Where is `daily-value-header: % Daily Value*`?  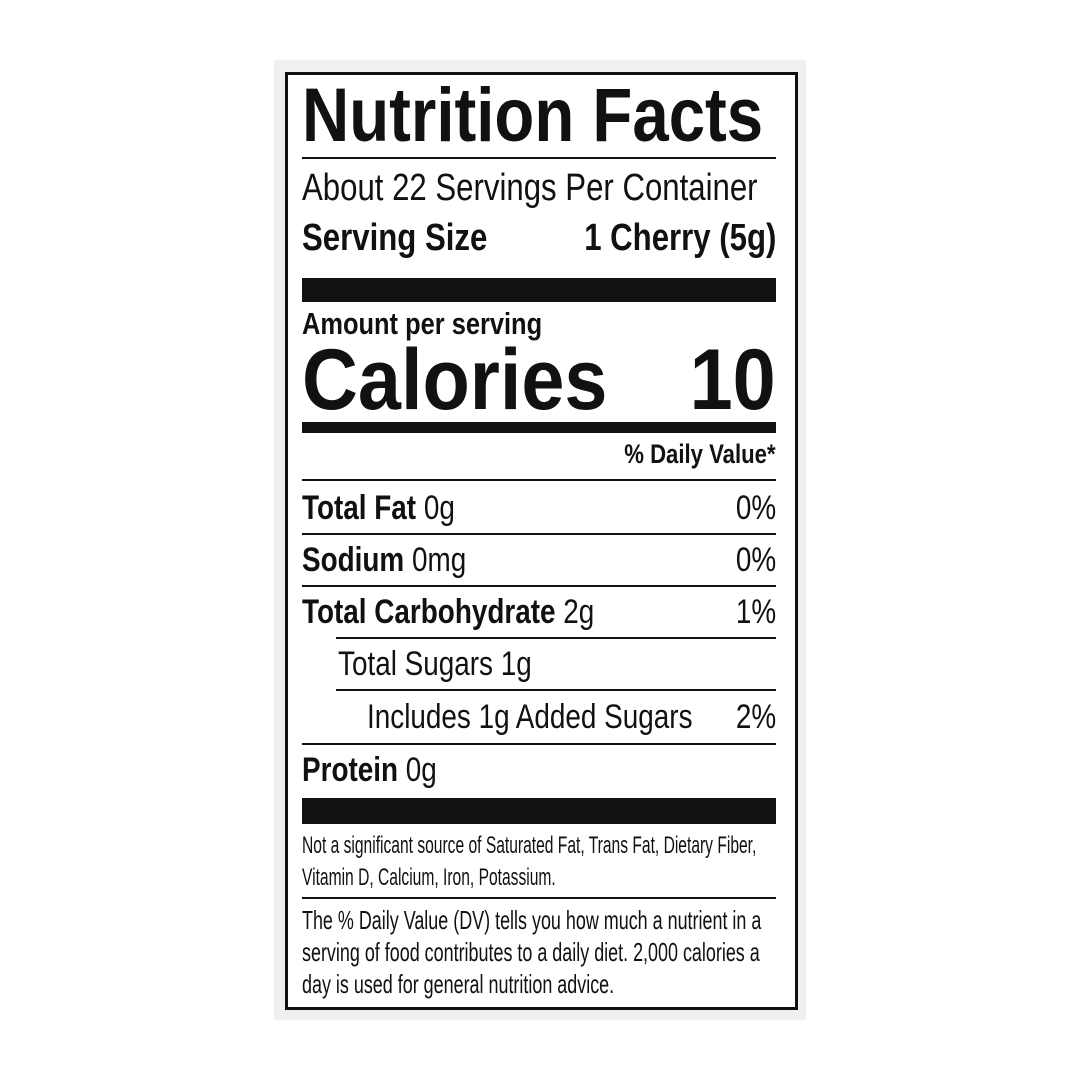
daily-value-header: % Daily Value* is located at coordinates (700, 454).